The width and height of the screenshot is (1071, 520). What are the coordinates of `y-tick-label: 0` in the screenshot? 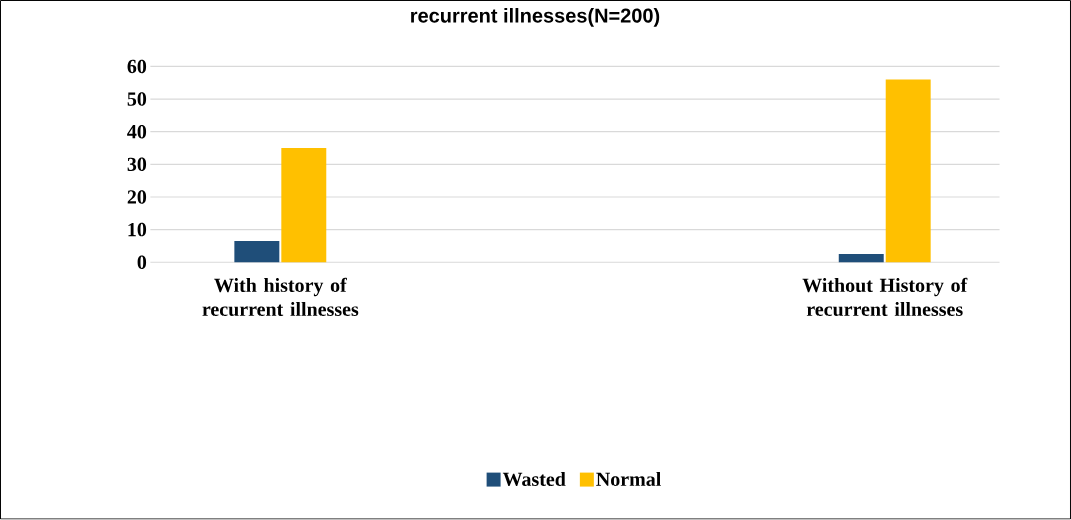 It's located at (142, 262).